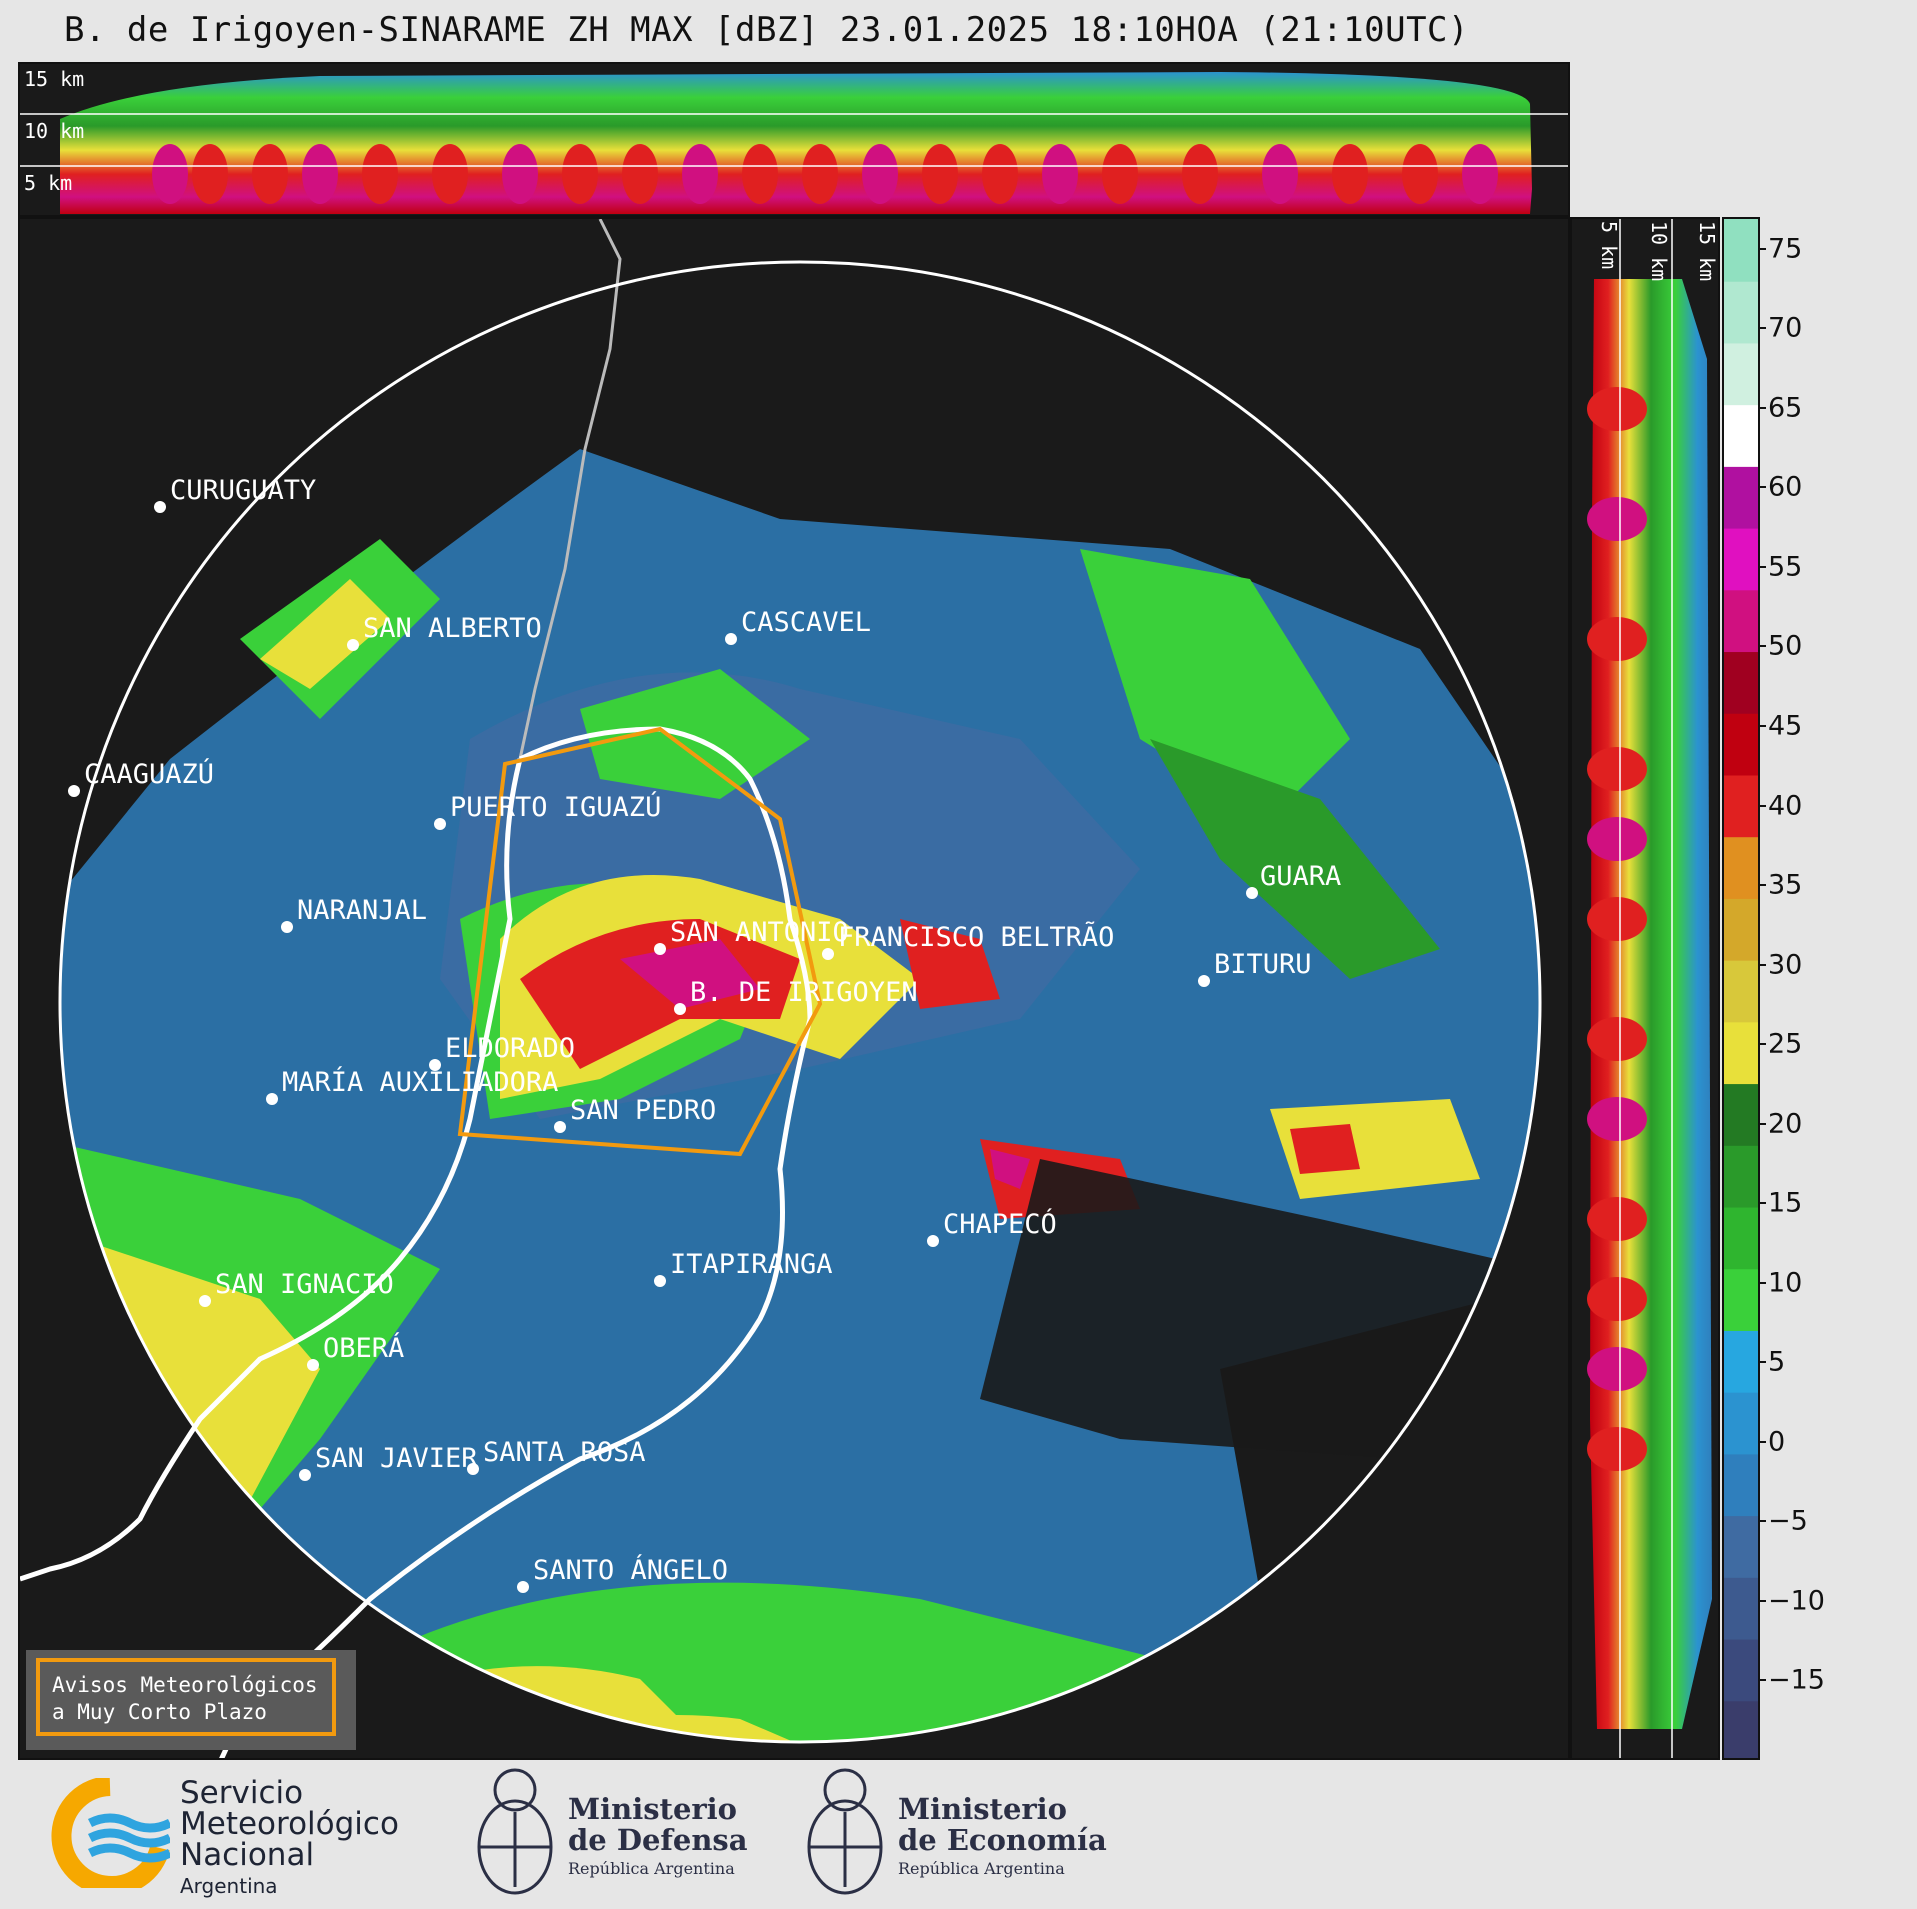  Describe the element at coordinates (242, 1793) in the screenshot. I see `smn-line1: Servicio` at that location.